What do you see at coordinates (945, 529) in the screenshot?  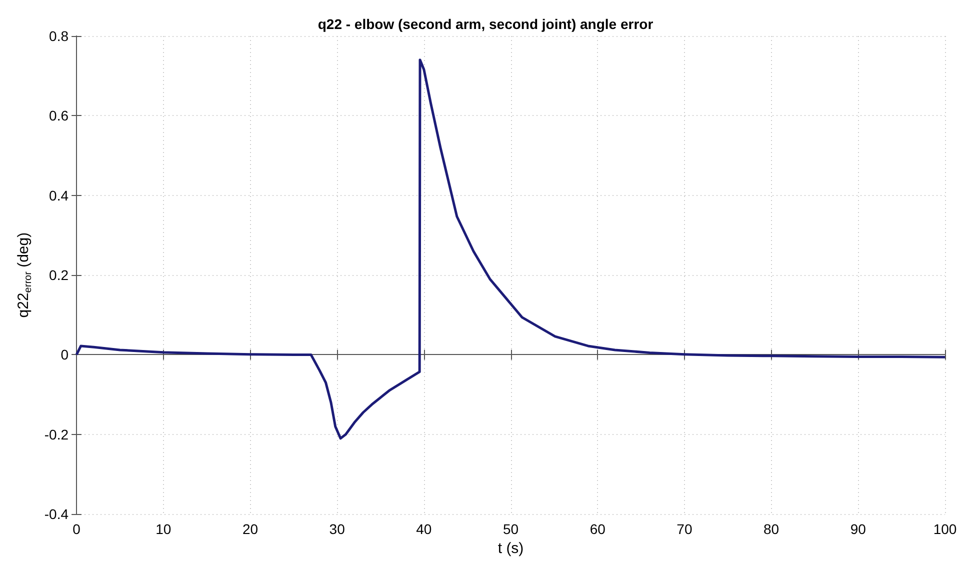 I see `x-tick-label: 100` at bounding box center [945, 529].